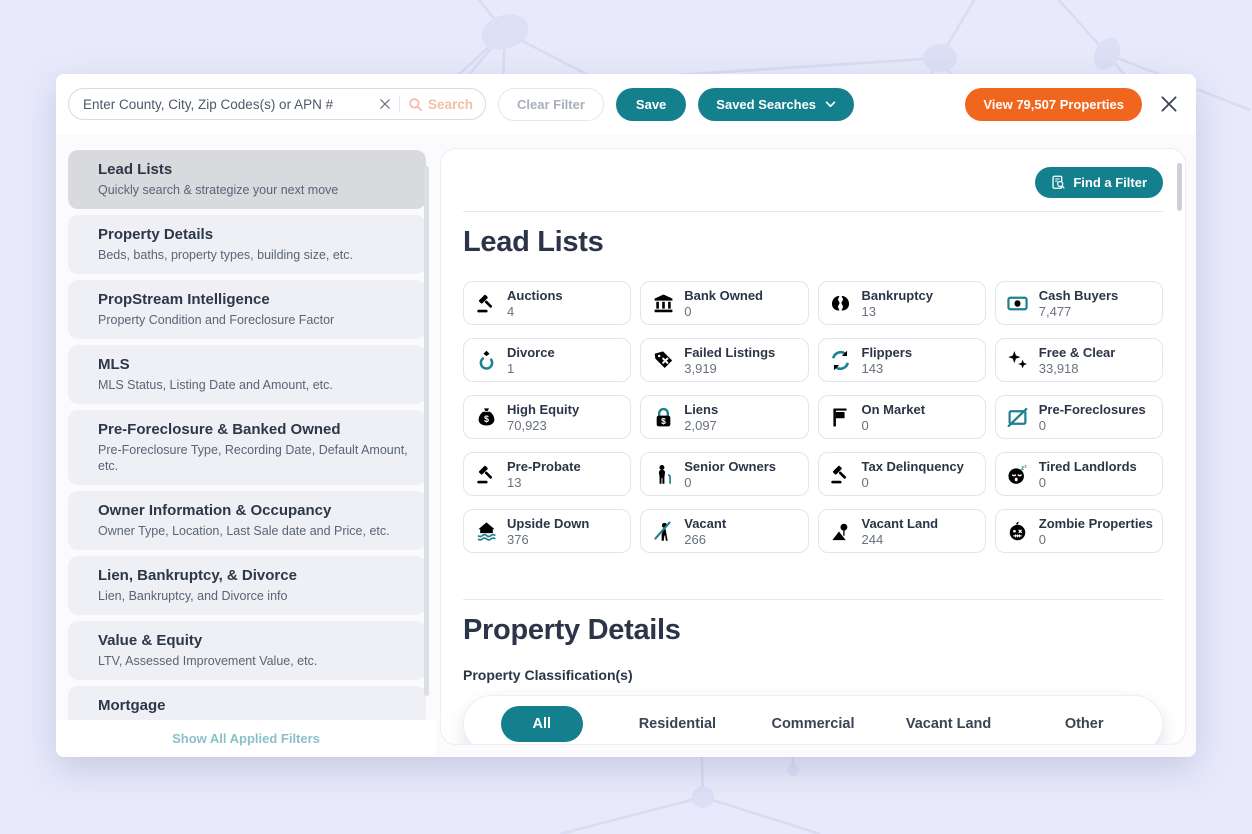 The image size is (1252, 834). What do you see at coordinates (695, 539) in the screenshot?
I see `tile-count: 266` at bounding box center [695, 539].